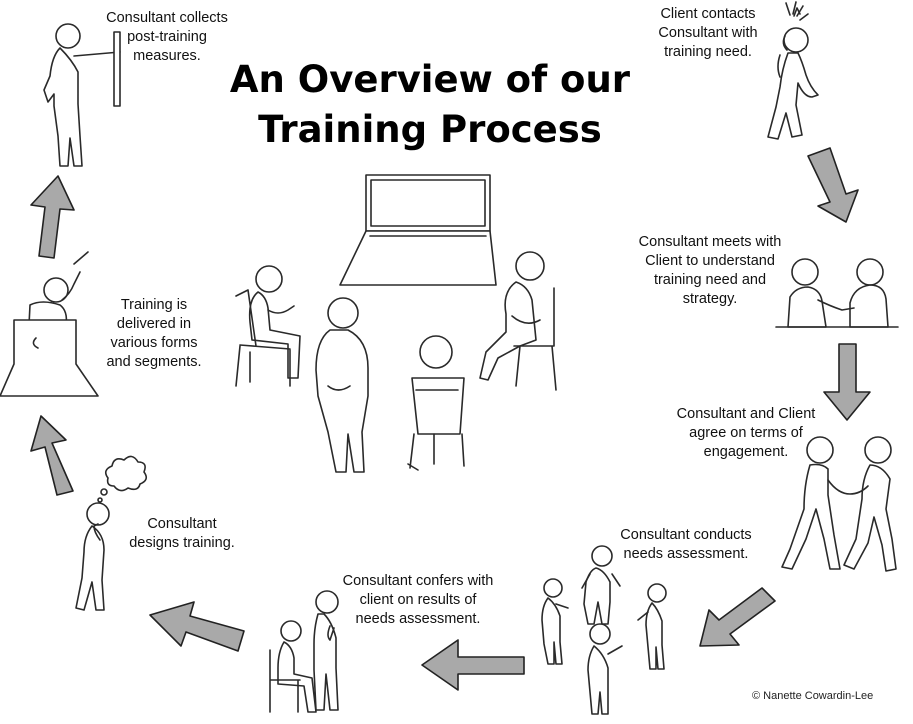 This screenshot has height=724, width=913. Describe the element at coordinates (839, 504) in the screenshot. I see `figure-handshake` at that location.